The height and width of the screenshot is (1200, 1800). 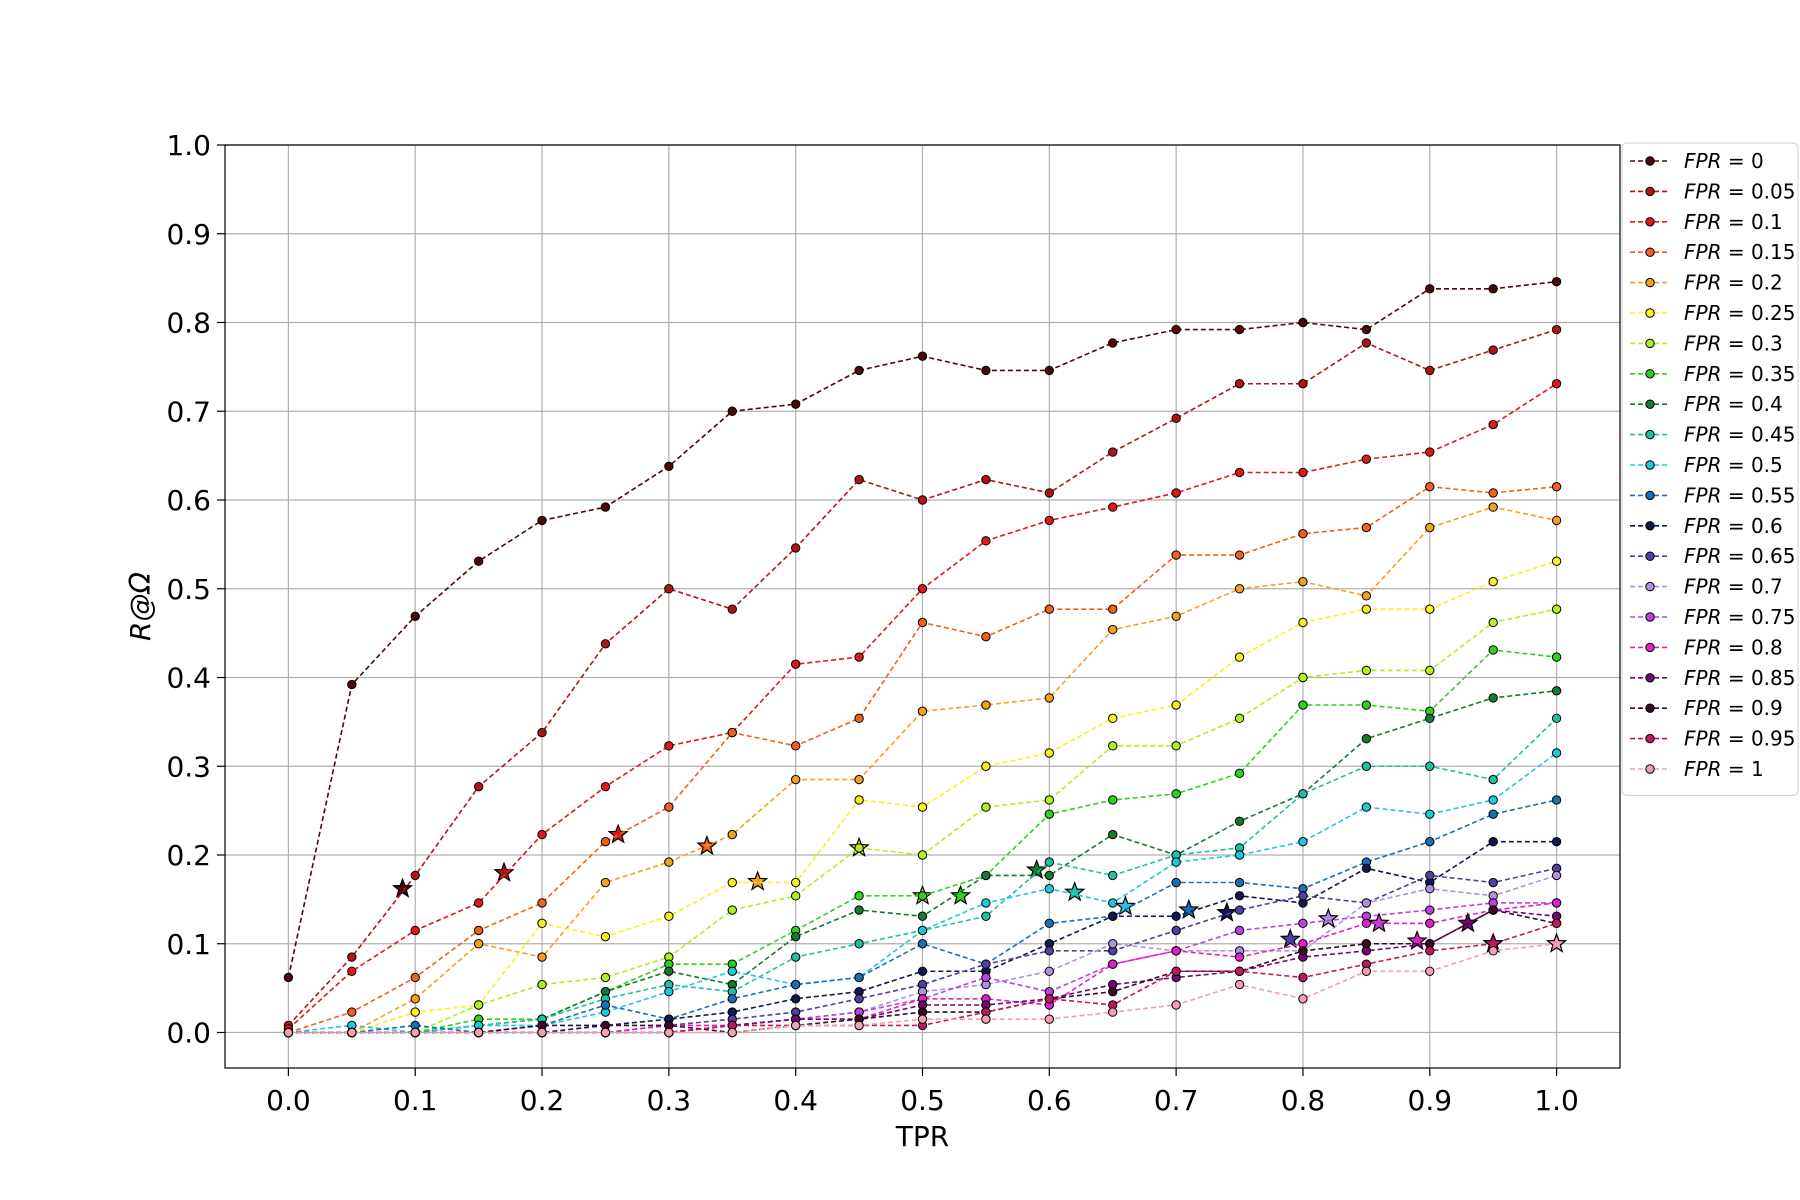 I want to click on legend-label: FPR = 0.1, so click(x=1733, y=222).